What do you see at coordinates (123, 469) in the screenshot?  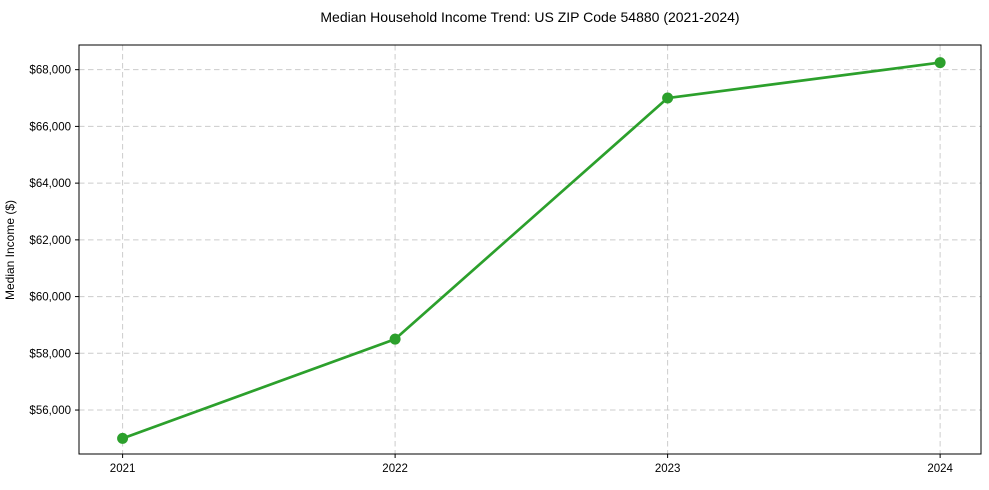 I see `x-tick-label: 2021` at bounding box center [123, 469].